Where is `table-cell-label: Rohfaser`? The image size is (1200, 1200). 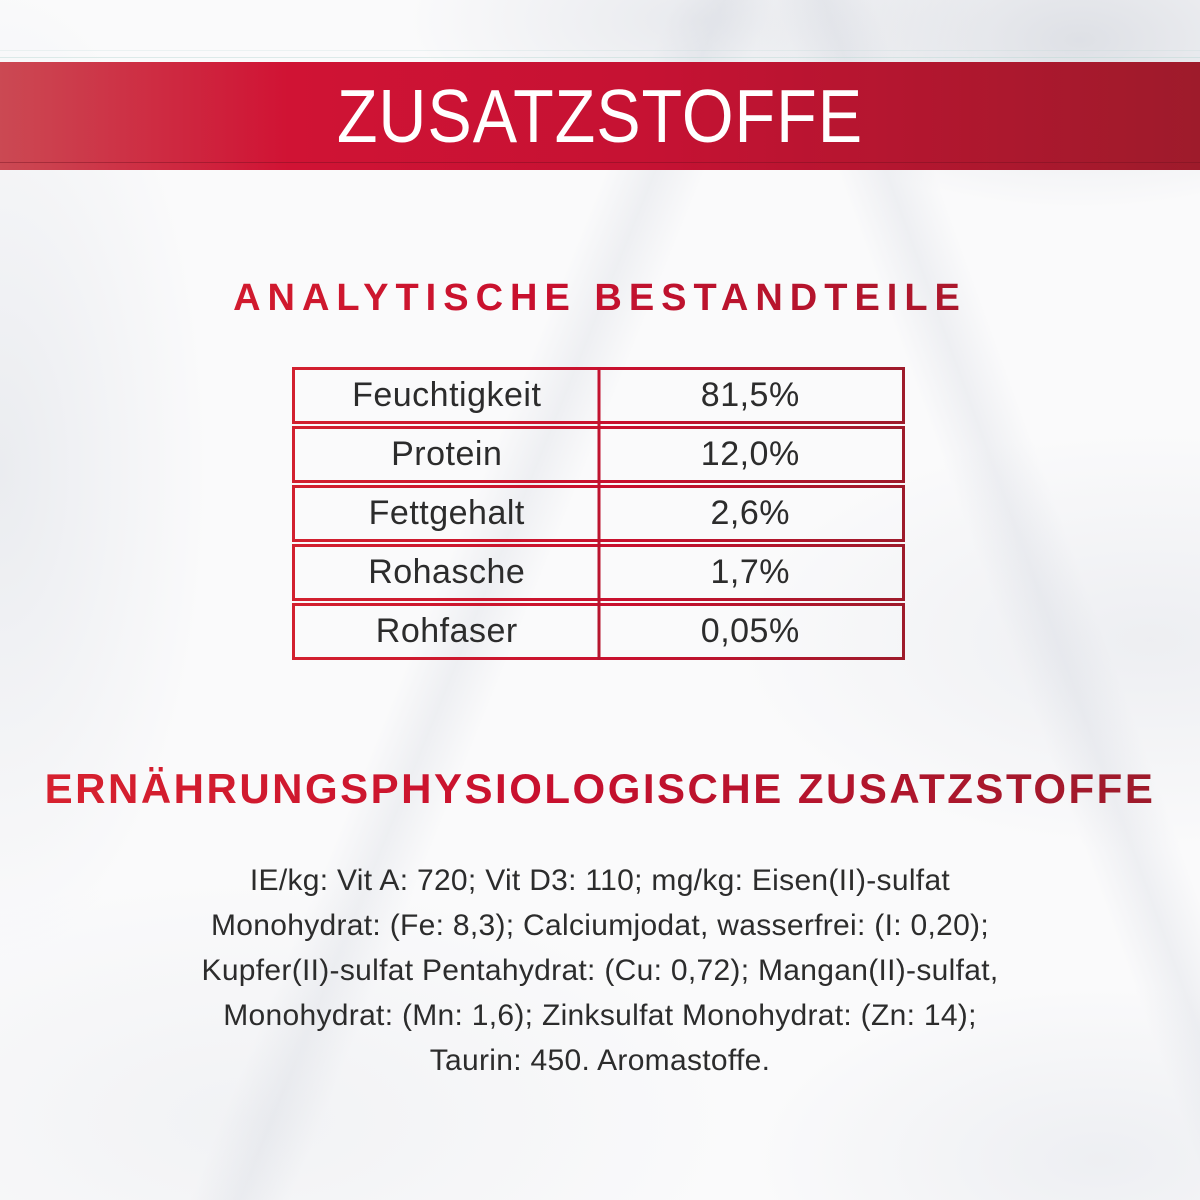 table-cell-label: Rohfaser is located at coordinates (446, 631).